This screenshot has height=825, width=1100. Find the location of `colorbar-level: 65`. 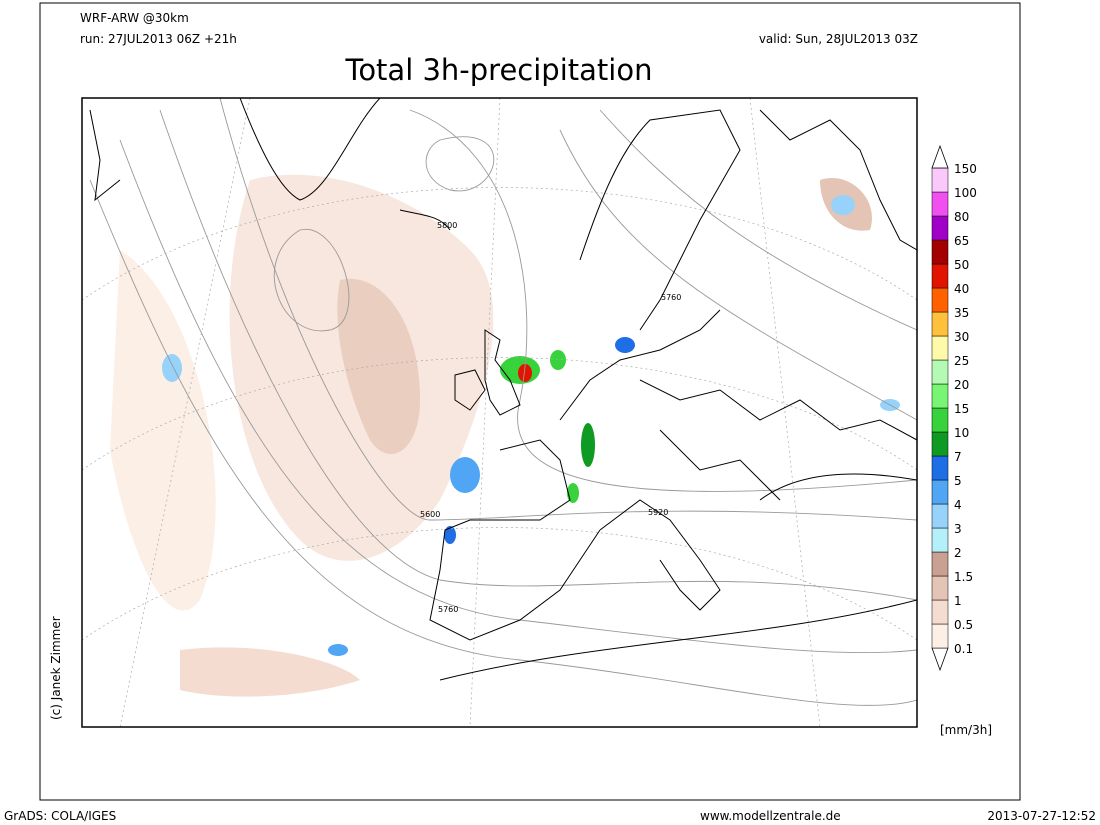

colorbar-level: 65 is located at coordinates (961, 241).